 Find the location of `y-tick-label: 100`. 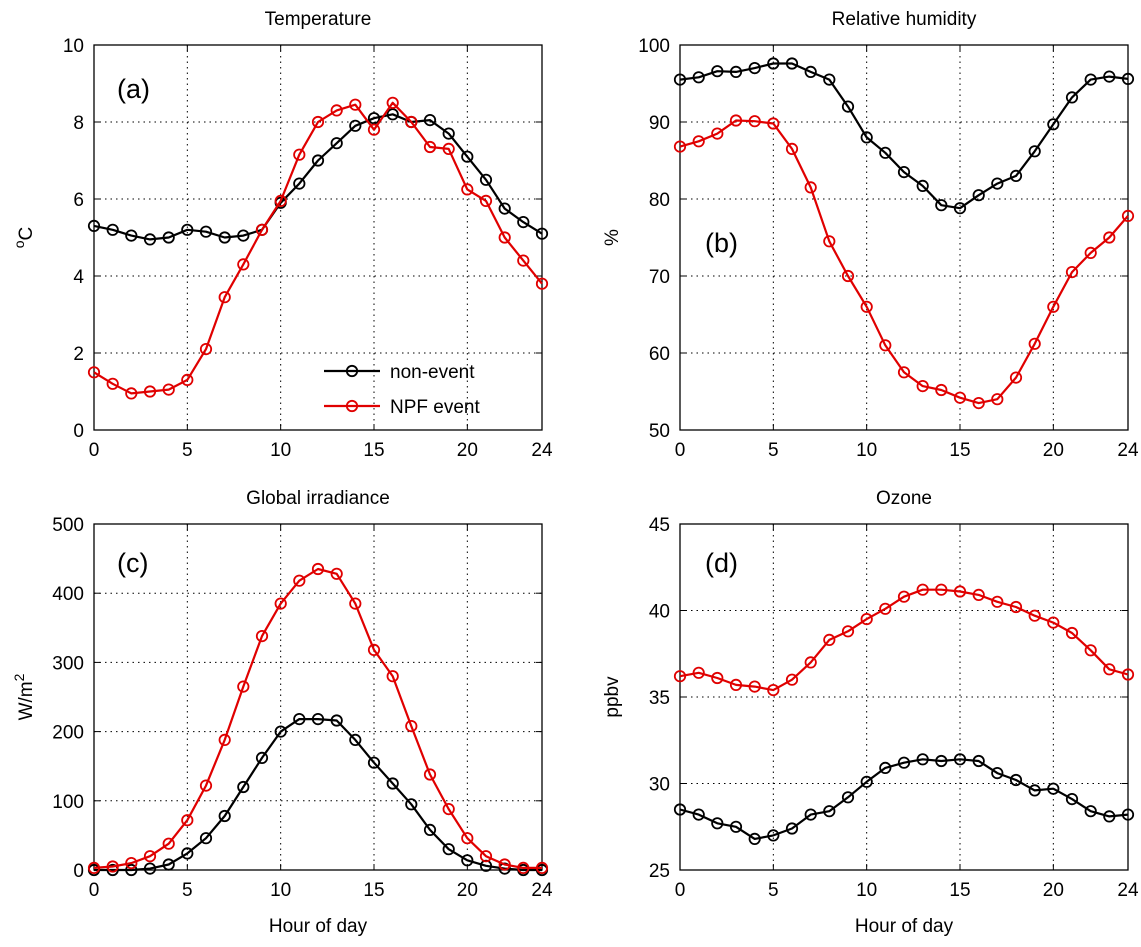

y-tick-label: 100 is located at coordinates (68, 802).